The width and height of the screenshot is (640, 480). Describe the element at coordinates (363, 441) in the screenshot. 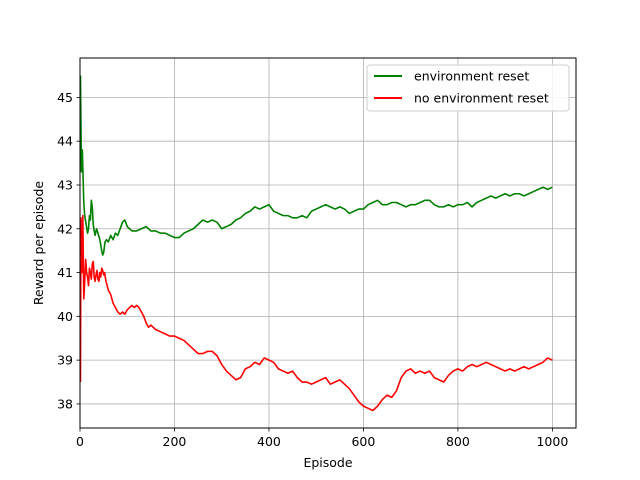

I see `x-tick-label: 600` at that location.